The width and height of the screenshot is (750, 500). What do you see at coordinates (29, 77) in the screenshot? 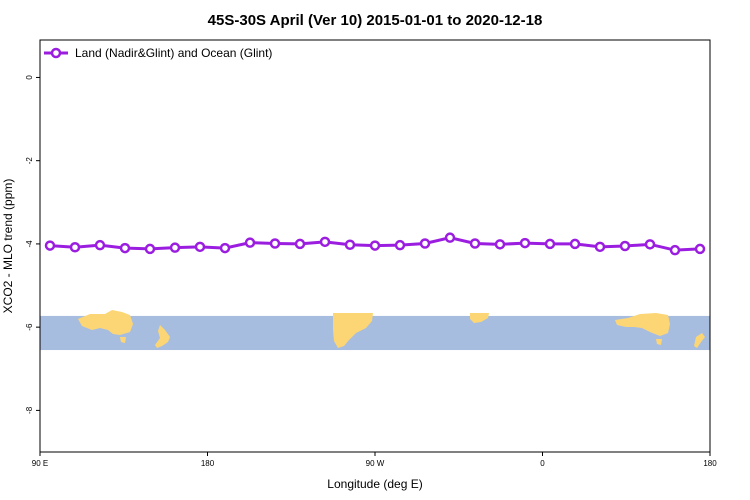
I see `y-tick-label: 0` at bounding box center [29, 77].